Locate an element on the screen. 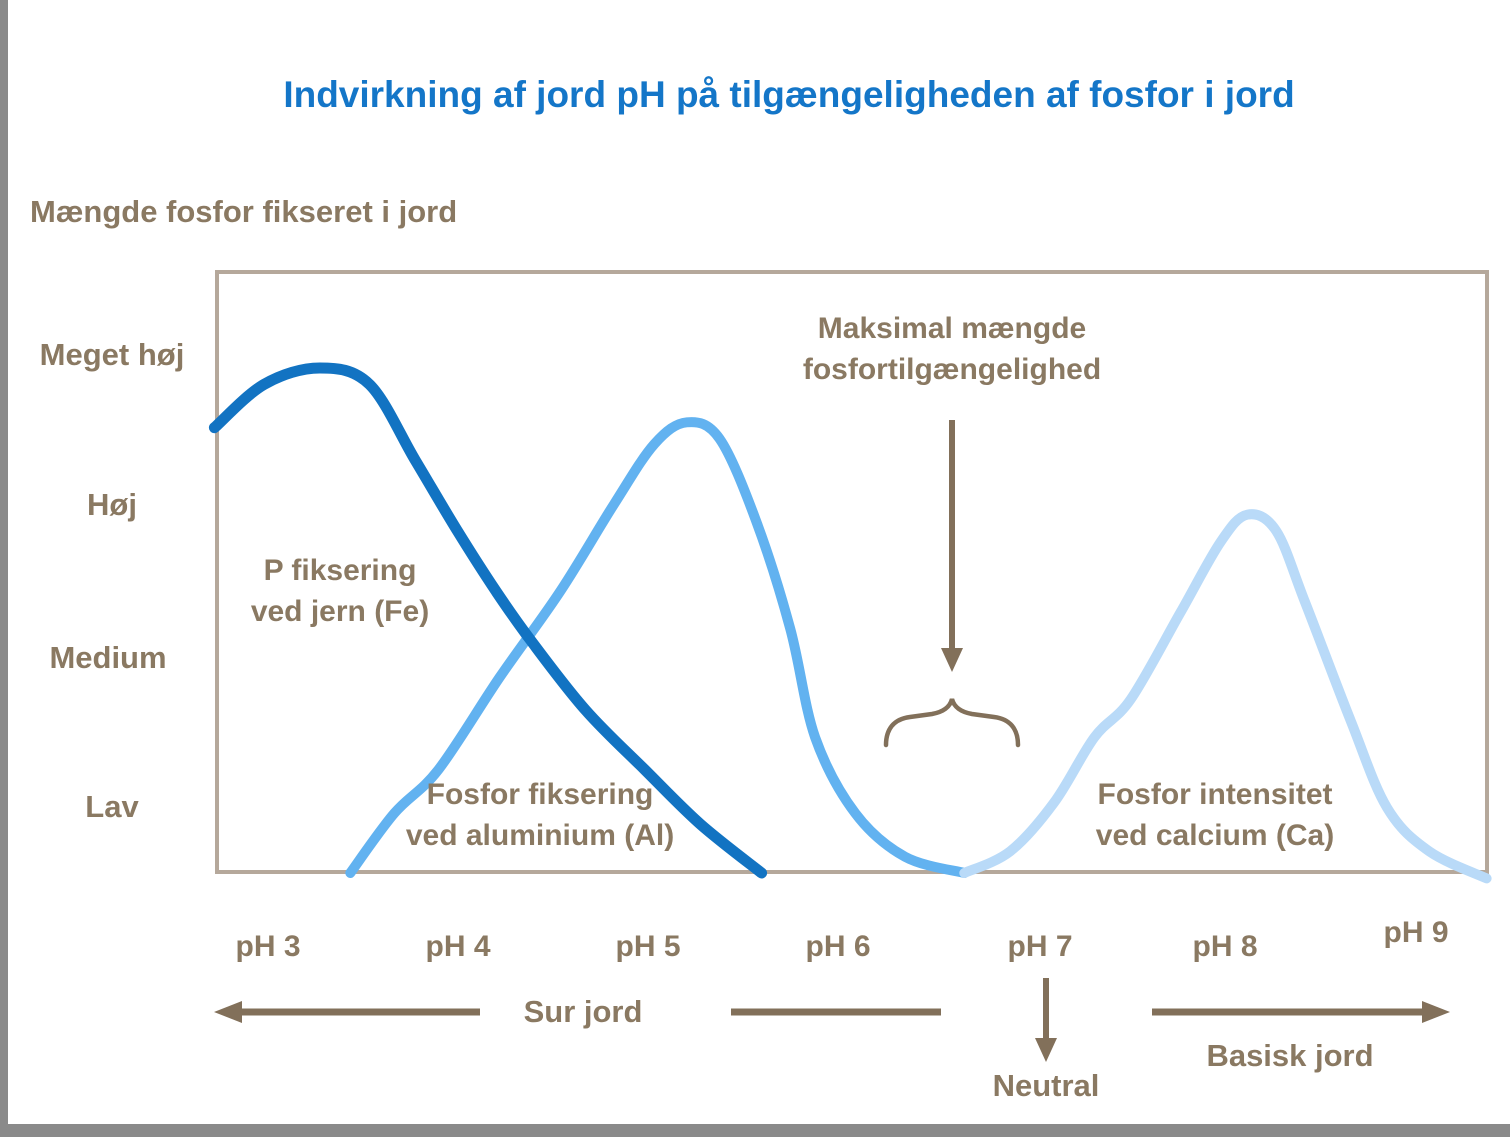 The image size is (1510, 1137). aluminium-fixation-label: Fosfor fiksering ved aluminium (Al) is located at coordinates (540, 815).